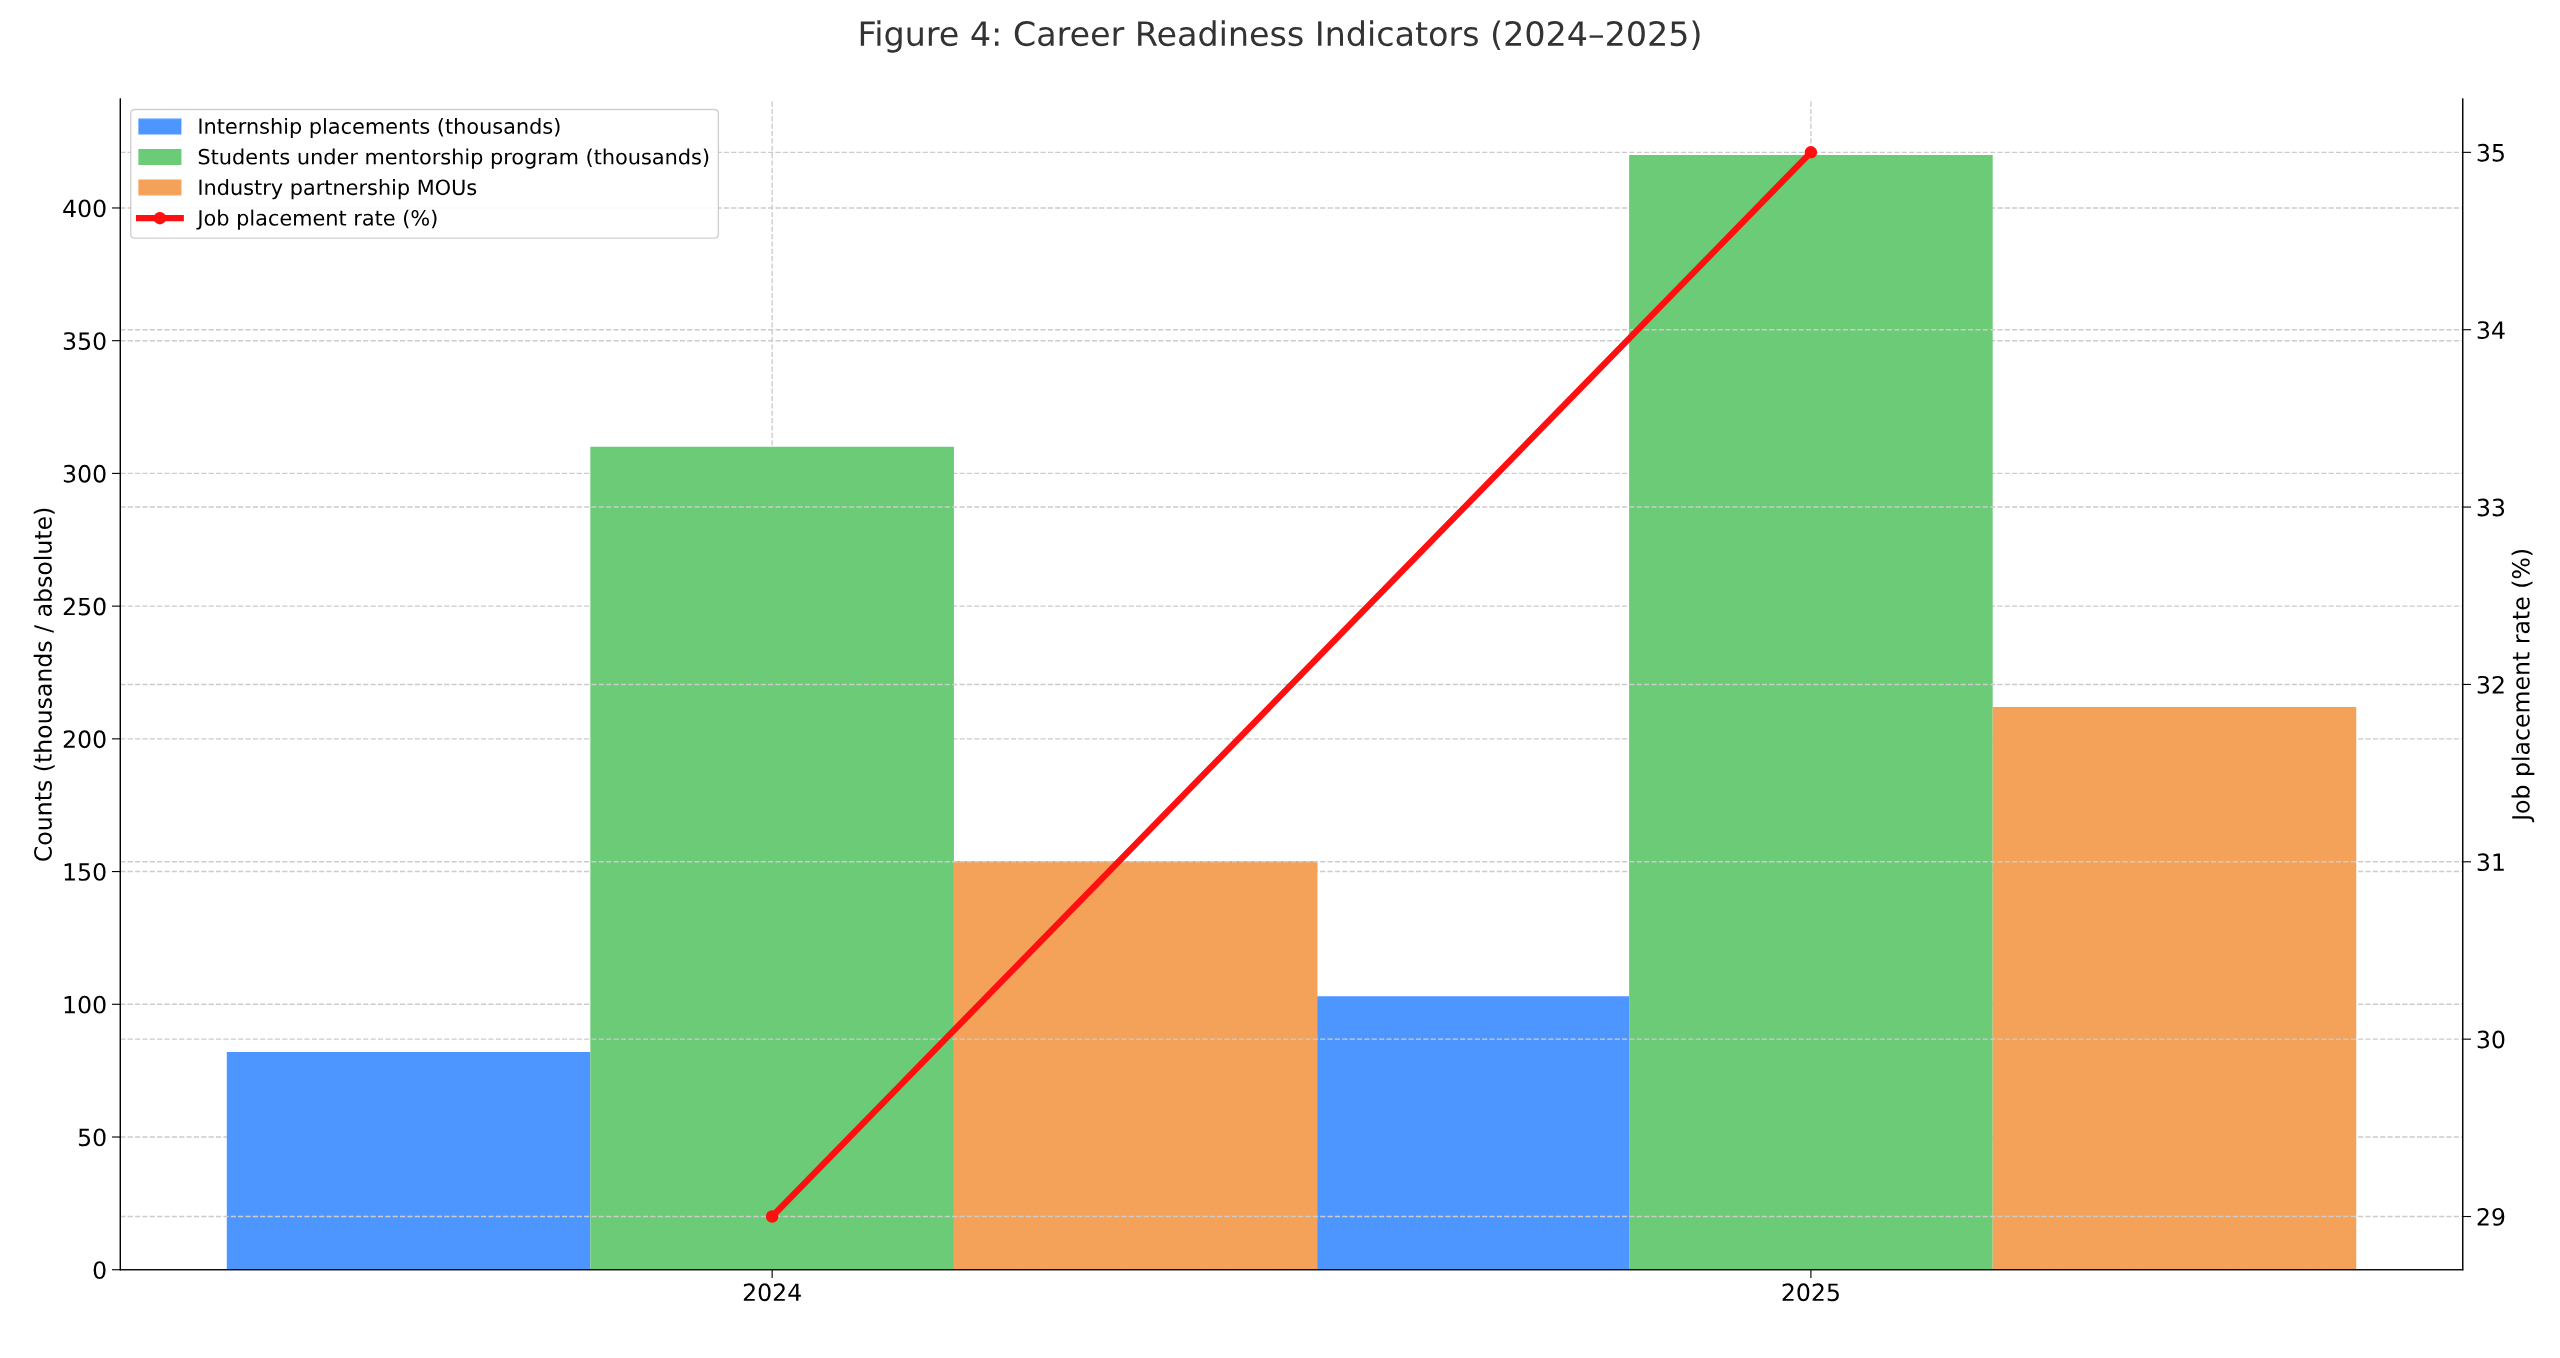 The image size is (2560, 1358). Describe the element at coordinates (453, 158) in the screenshot. I see `legend-label: Students under mentorship program (thousands)` at that location.